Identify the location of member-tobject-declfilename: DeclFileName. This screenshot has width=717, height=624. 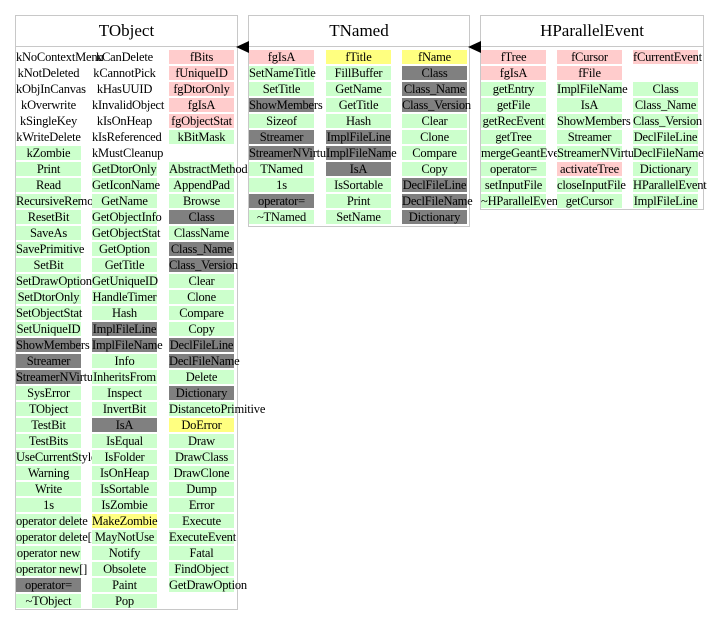
(204, 361).